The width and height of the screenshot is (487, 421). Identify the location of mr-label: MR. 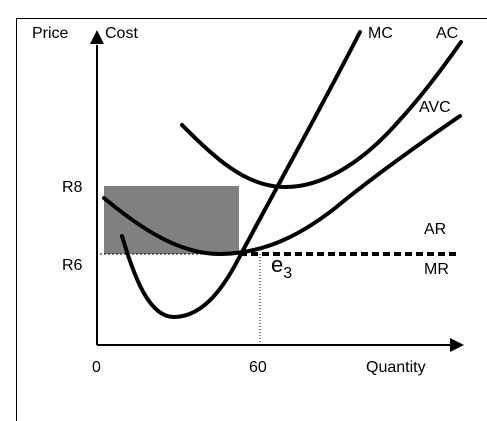
(436, 269).